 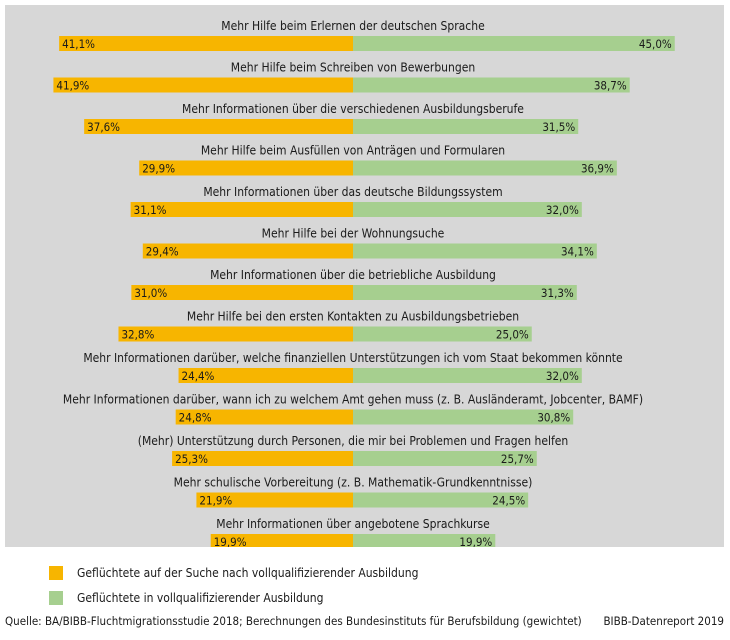 I want to click on value-label-seeking: 19,9%, so click(x=230, y=541).